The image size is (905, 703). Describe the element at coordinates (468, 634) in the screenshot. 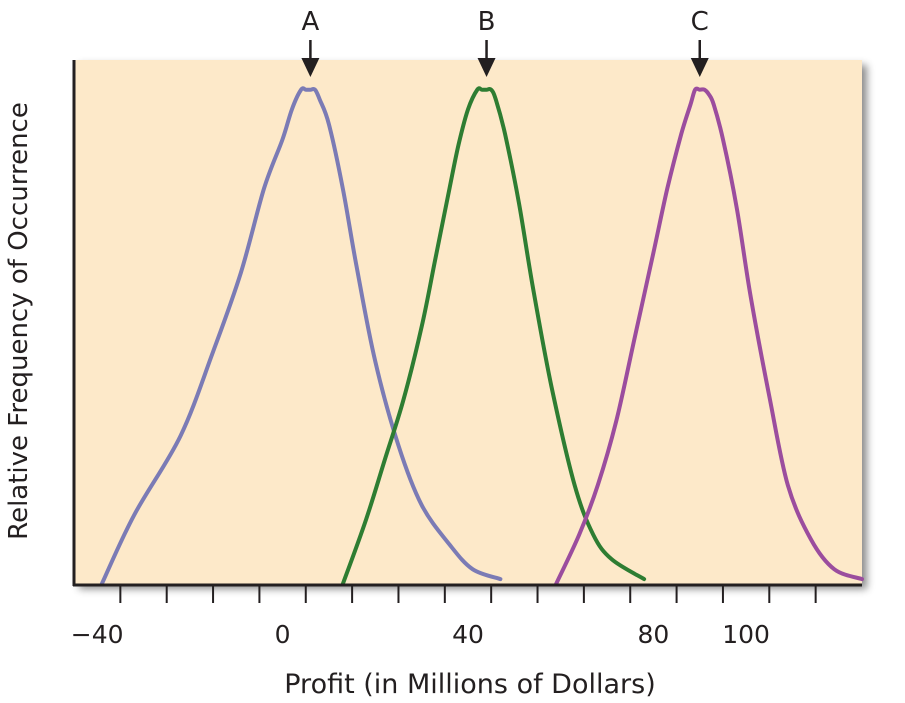

I see `x-tick-label: 40` at that location.